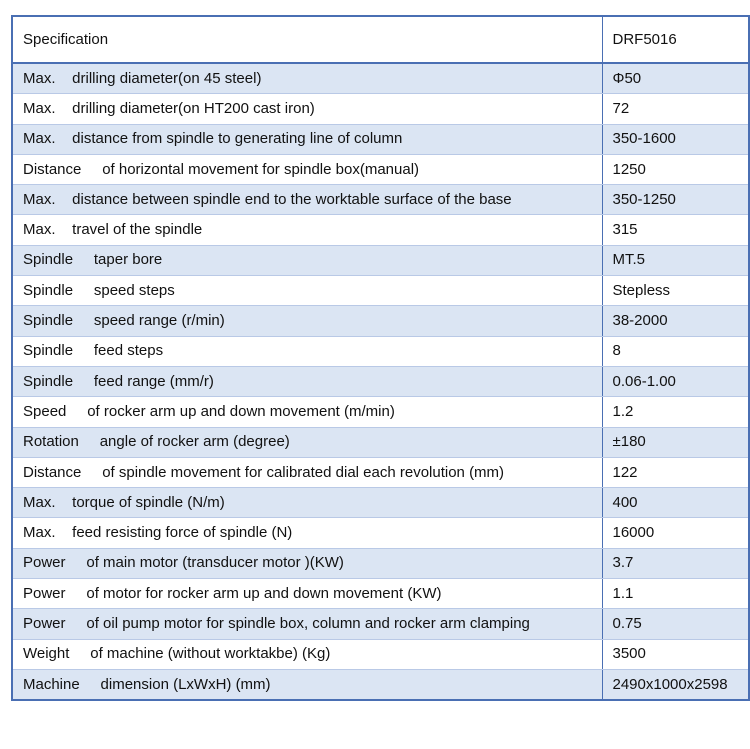  I want to click on table-header-row: Specification DRF5016, so click(380, 39).